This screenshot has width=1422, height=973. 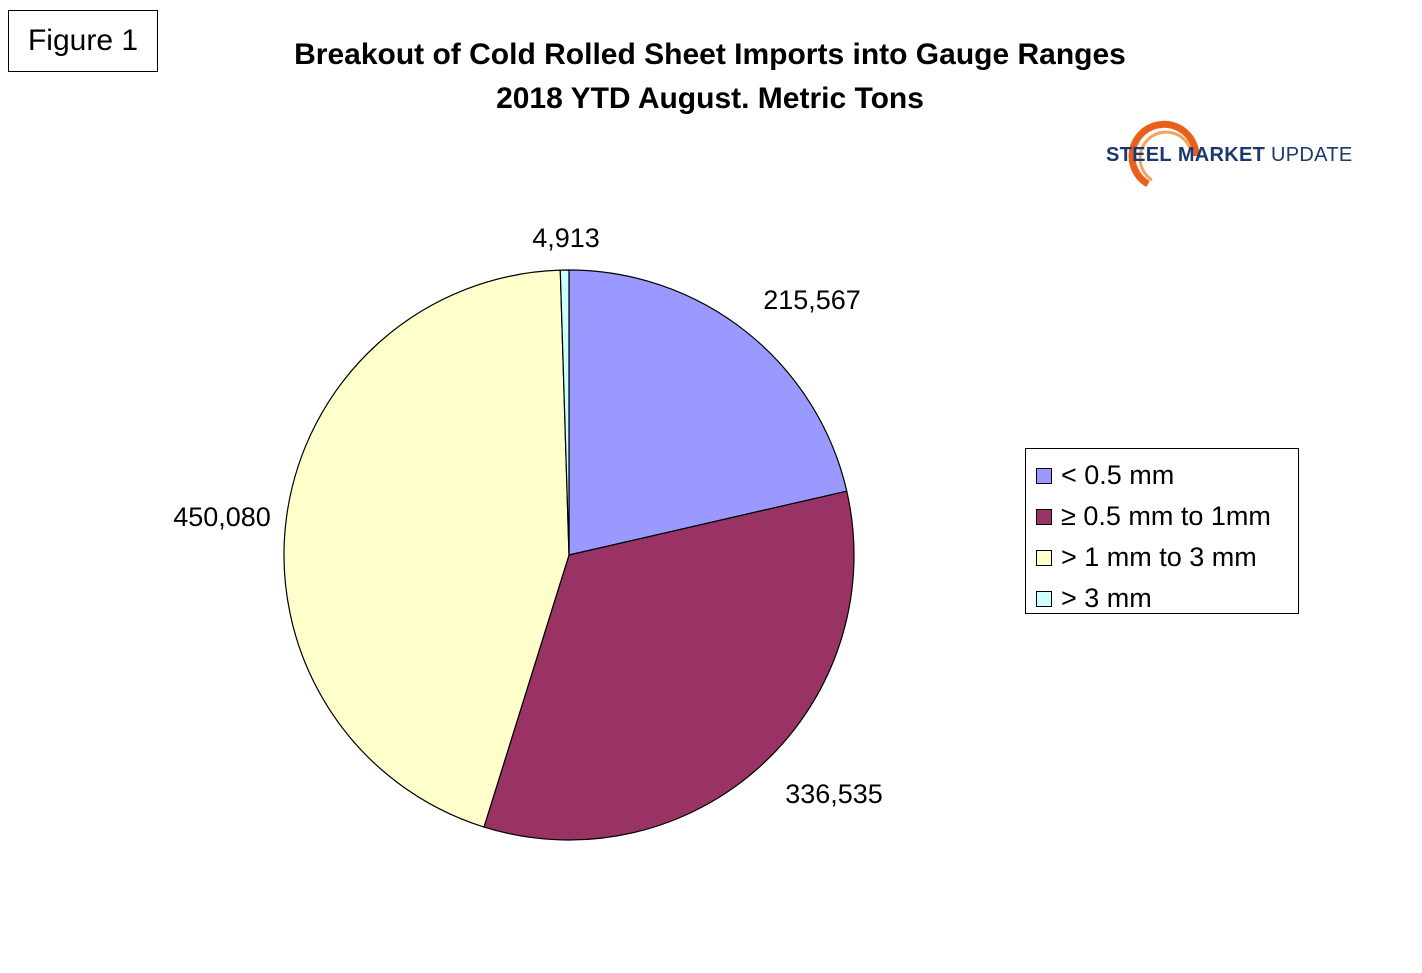 I want to click on legend-label: > 3 mm, so click(x=1106, y=598).